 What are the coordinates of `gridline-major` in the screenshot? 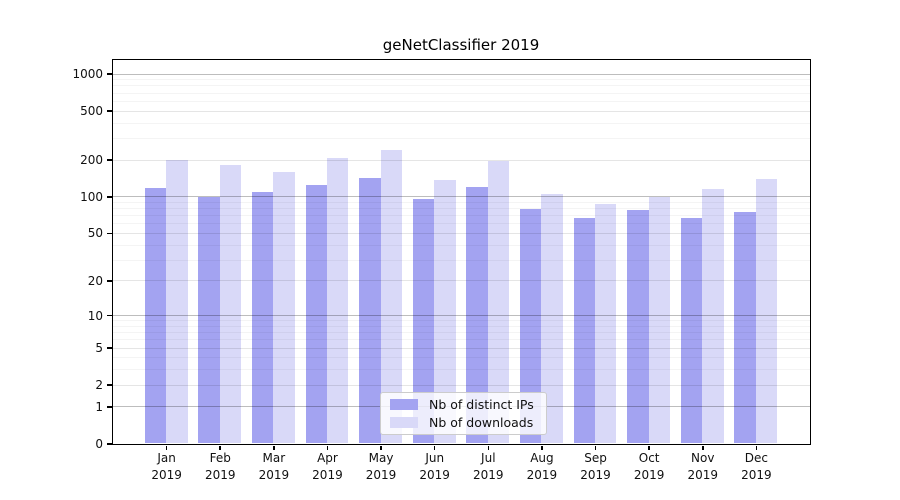 It's located at (461, 74).